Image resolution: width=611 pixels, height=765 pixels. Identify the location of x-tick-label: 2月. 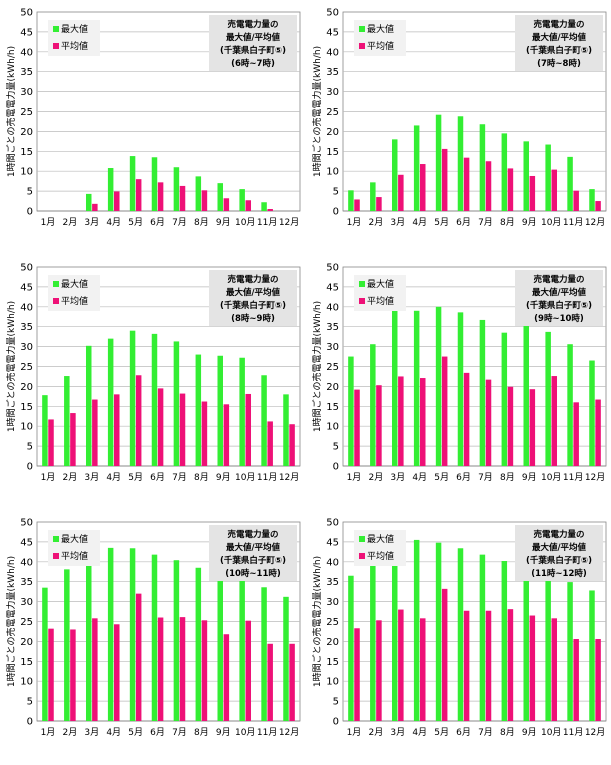
(70, 732).